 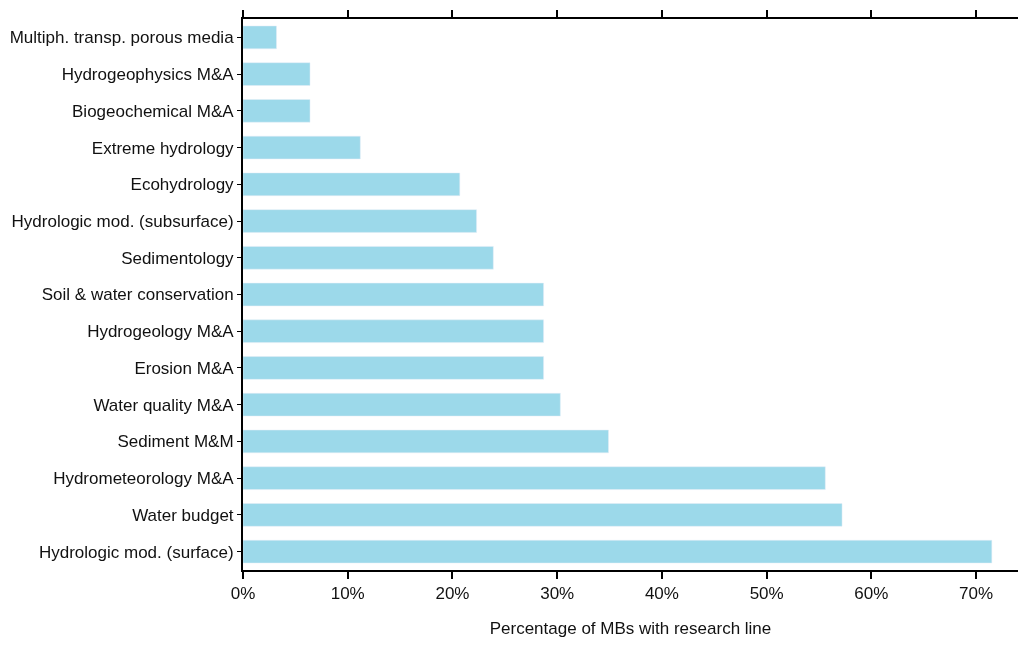 What do you see at coordinates (148, 75) in the screenshot?
I see `y-tick-label: Hydrogeophysics M&A` at bounding box center [148, 75].